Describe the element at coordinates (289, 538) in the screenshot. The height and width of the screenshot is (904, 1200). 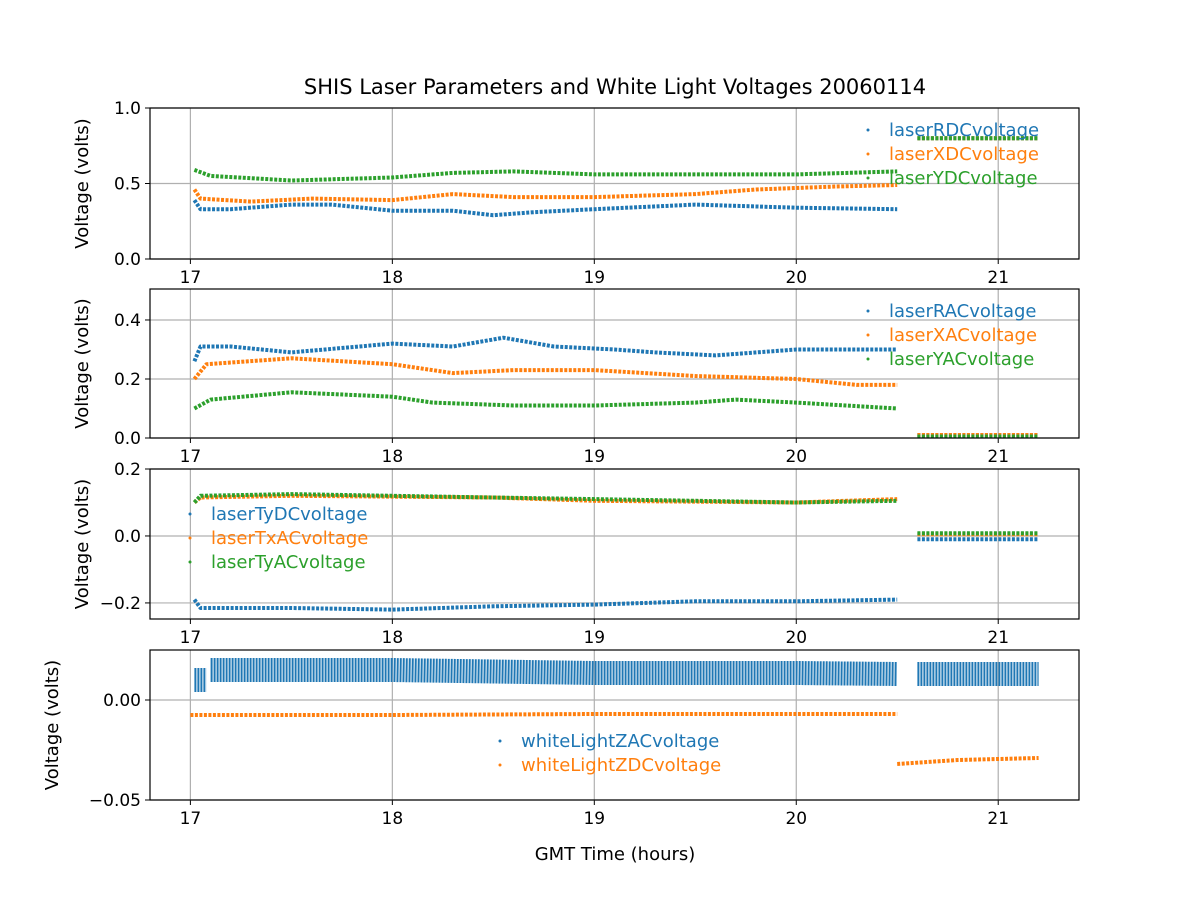
I see `legend-label-laserTxACvoltage: laserTxACvoltage` at that location.